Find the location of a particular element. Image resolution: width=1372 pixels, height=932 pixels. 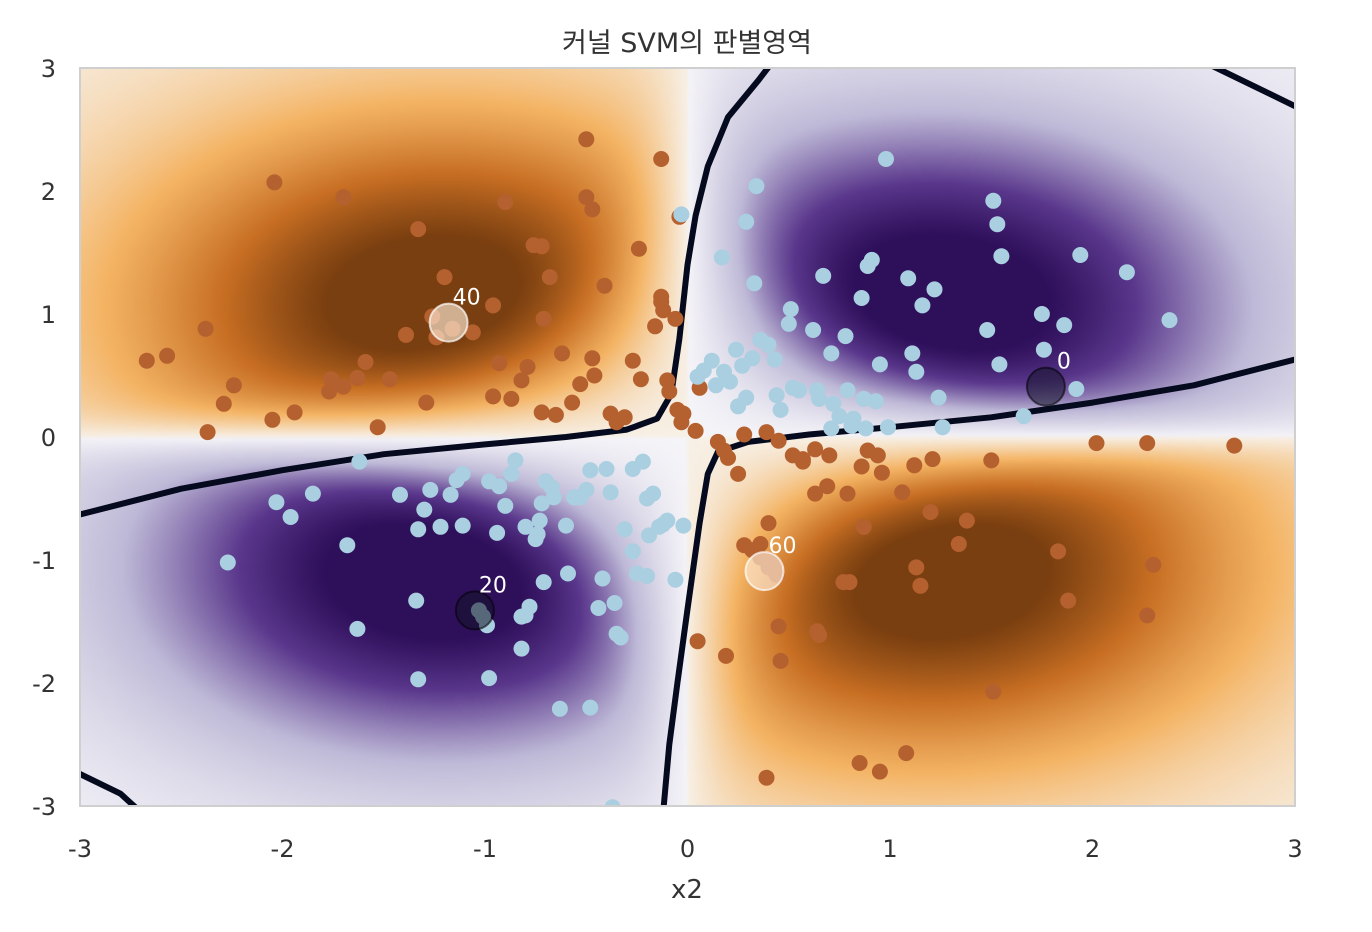

y-tick-label: 3 is located at coordinates (48, 69).